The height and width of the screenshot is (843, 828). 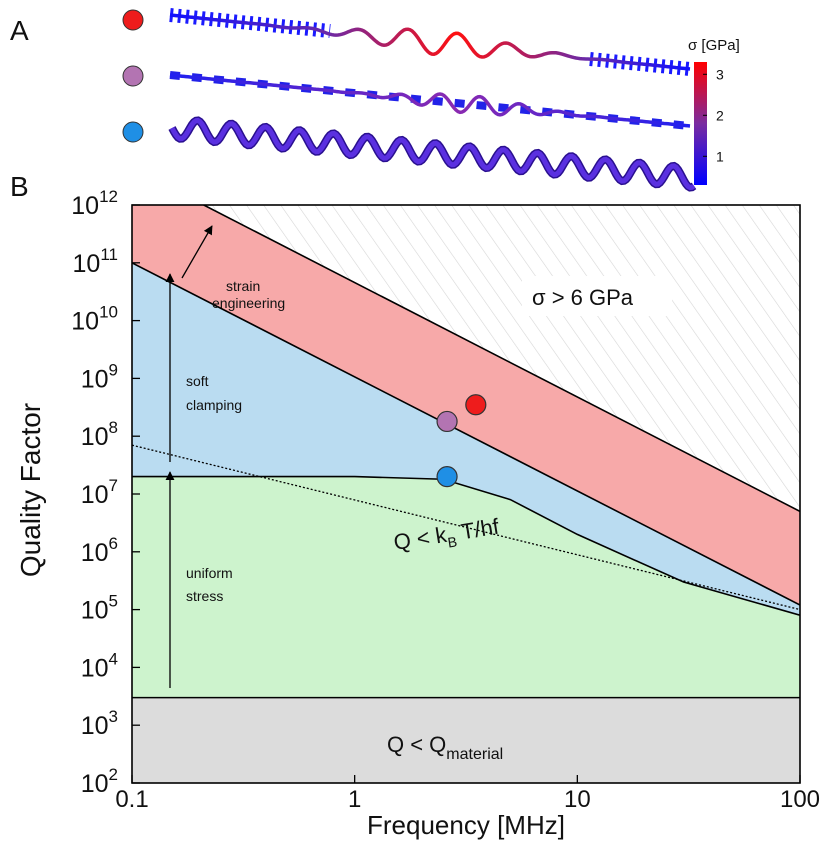 I want to click on y-tick-label: 10¹¹, so click(x=95, y=261).